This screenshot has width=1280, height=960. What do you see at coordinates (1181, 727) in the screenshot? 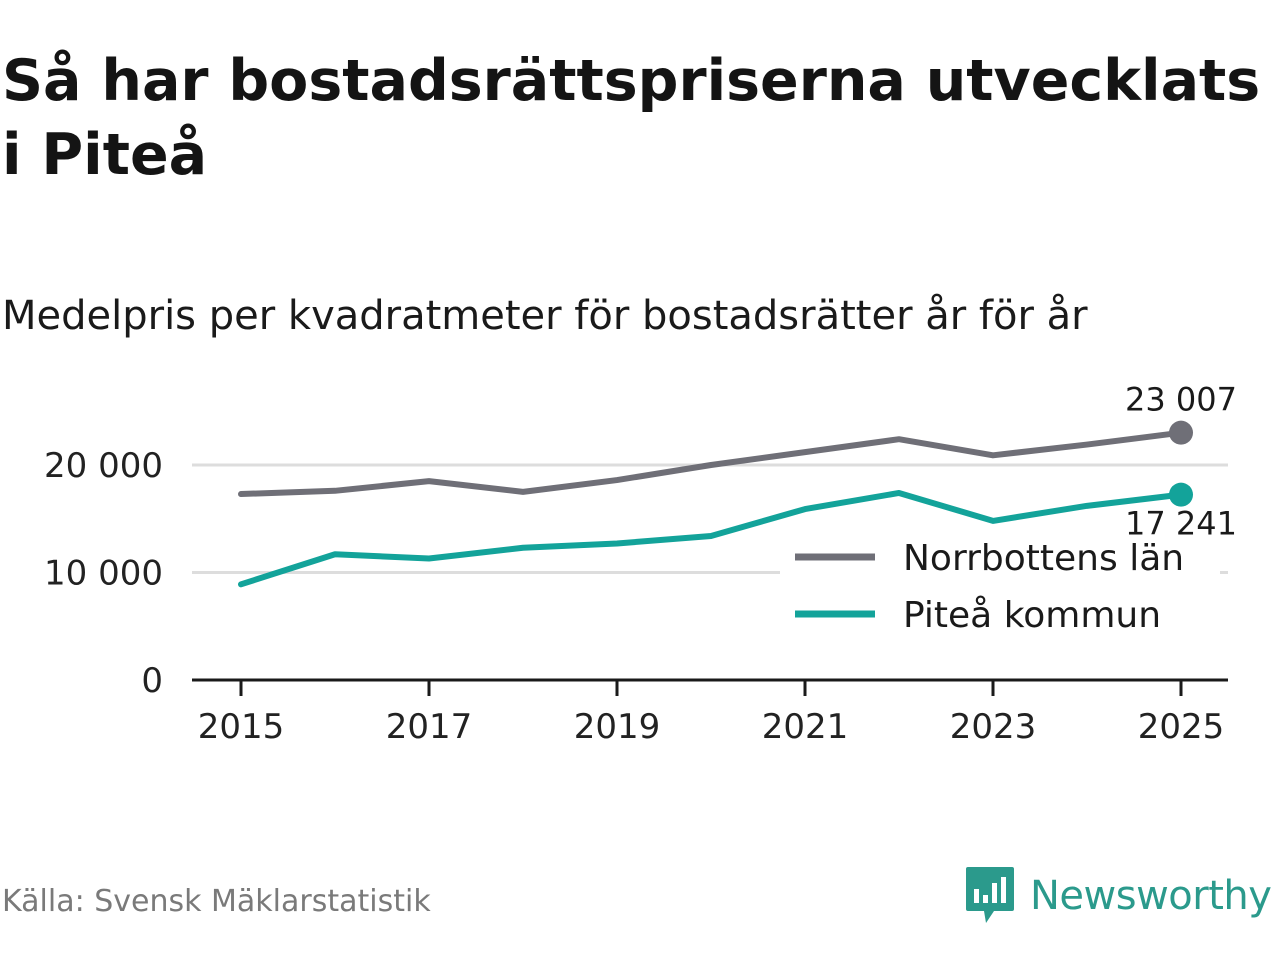
I see `x-tick-label-2025: 2025` at bounding box center [1181, 727].